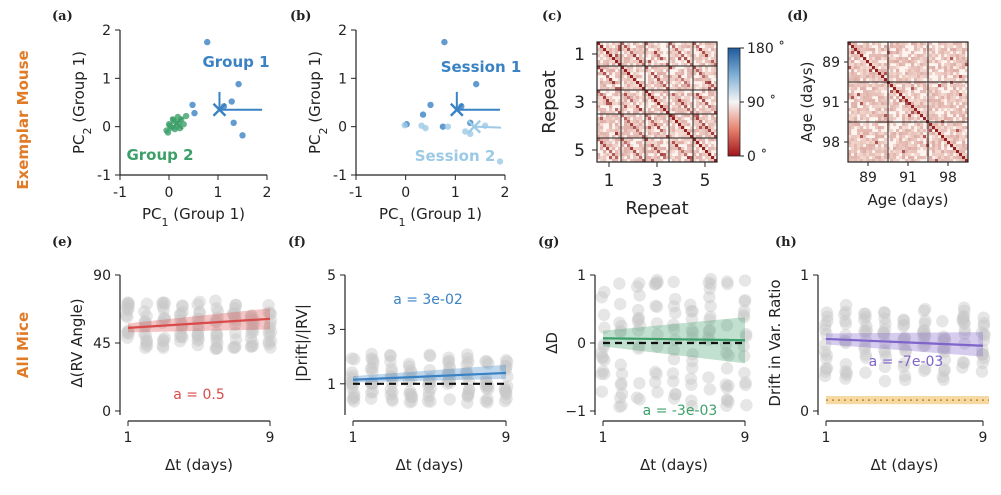  Describe the element at coordinates (826, 438) in the screenshot. I see `x-tick-label: 1` at that location.